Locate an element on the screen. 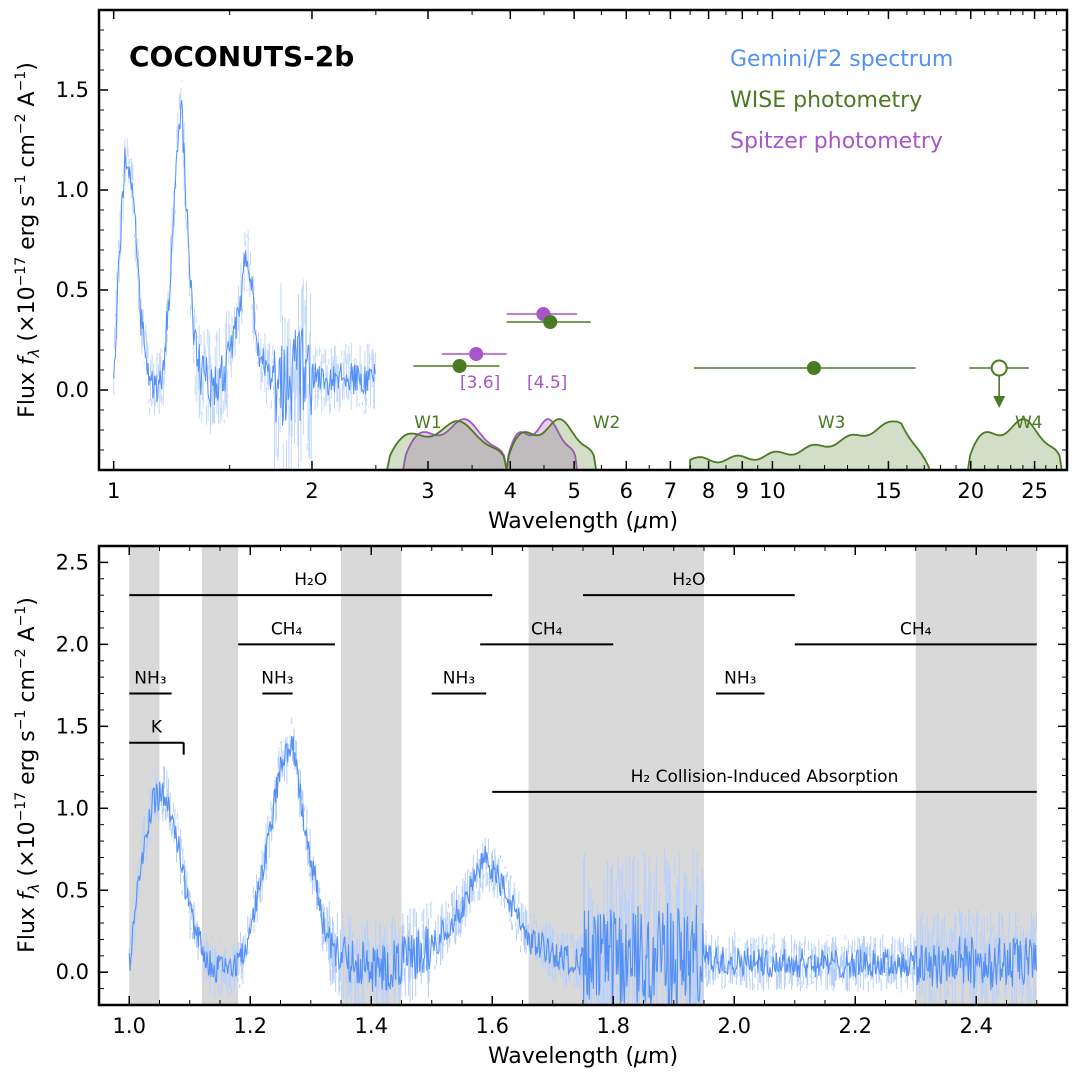  bottom-x-axis-title: Wavelength (μm) is located at coordinates (583, 1056).